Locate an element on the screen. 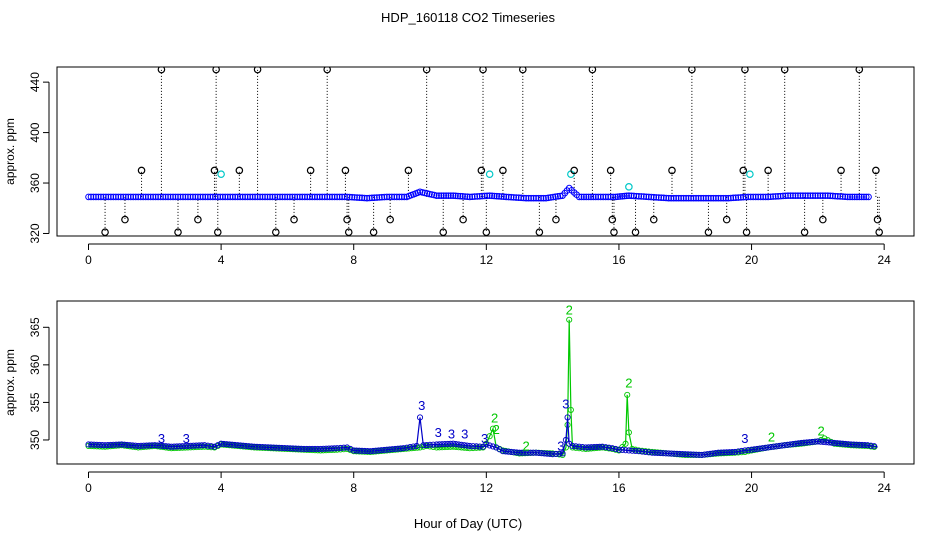 The height and width of the screenshot is (540, 936). x-tick-label: 16 is located at coordinates (619, 488).